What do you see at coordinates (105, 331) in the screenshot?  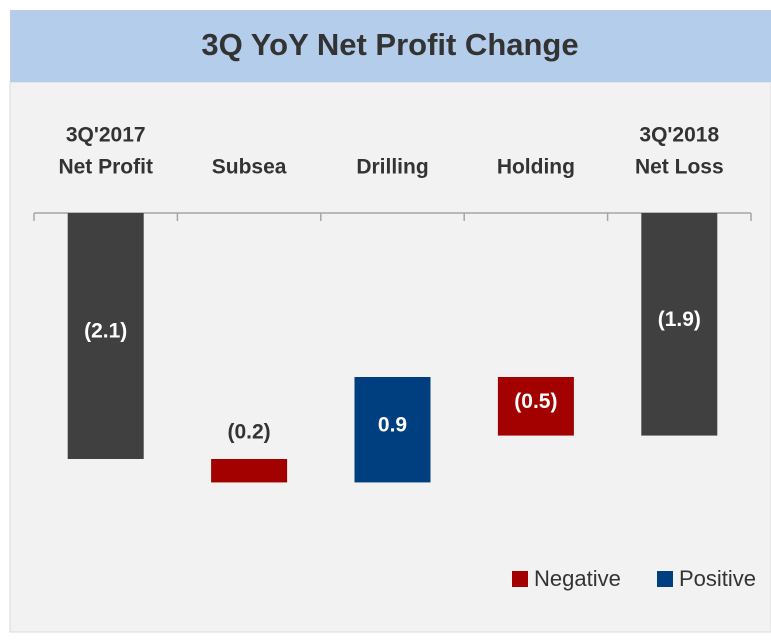 I see `value-label: (2.1)` at bounding box center [105, 331].